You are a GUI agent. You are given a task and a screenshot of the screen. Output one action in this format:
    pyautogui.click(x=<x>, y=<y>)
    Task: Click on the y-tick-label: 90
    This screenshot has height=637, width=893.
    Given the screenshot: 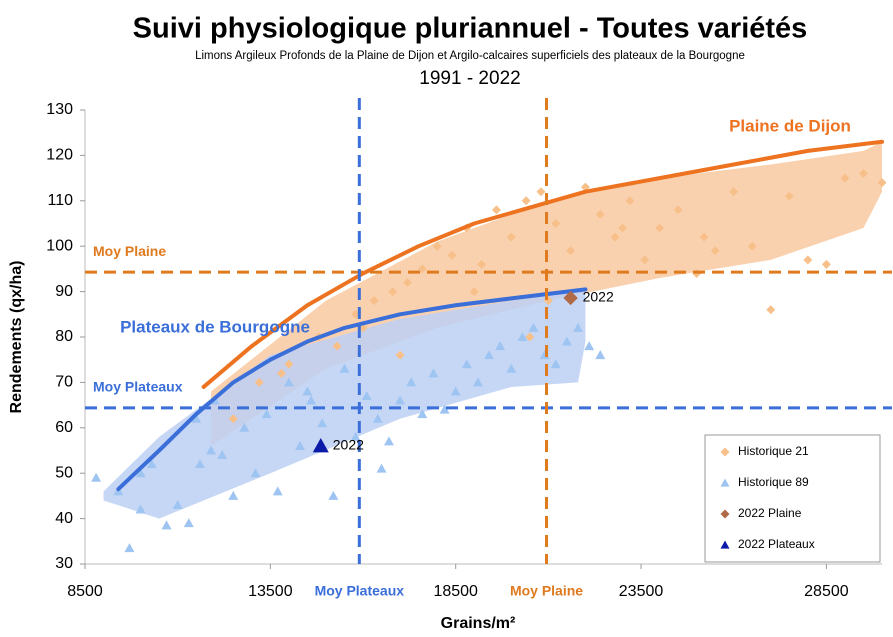 What is the action you would take?
    pyautogui.click(x=64, y=291)
    